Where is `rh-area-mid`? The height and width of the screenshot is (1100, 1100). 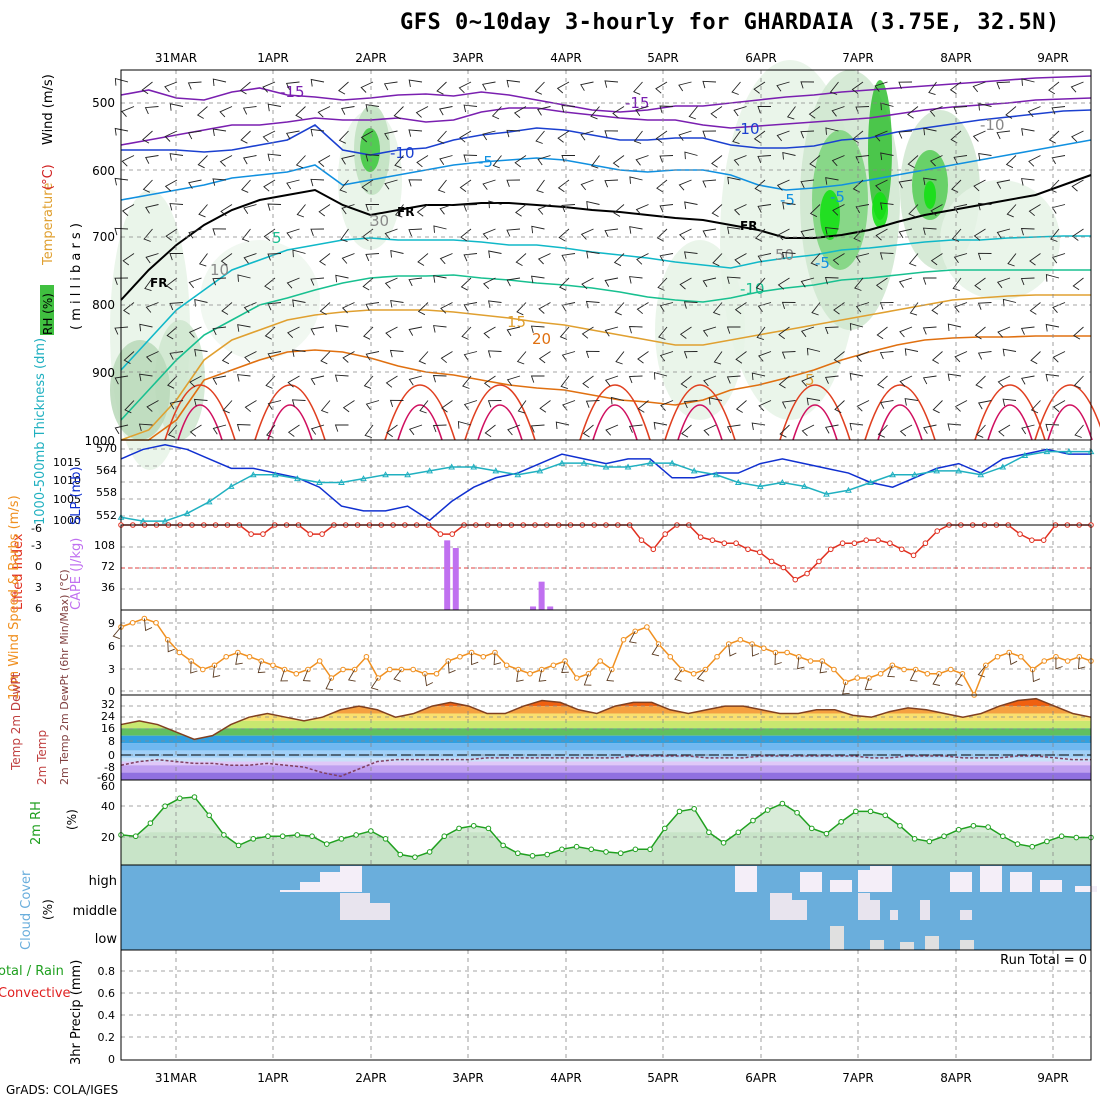 rh-area-mid is located at coordinates (606, 848).